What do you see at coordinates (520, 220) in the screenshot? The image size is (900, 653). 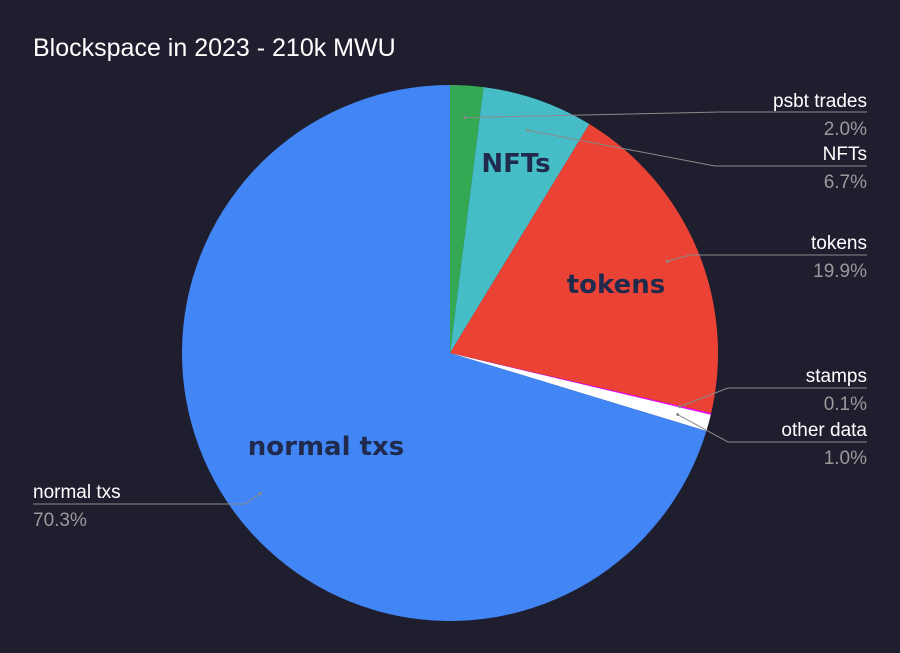 I see `pie-slice-nfts` at bounding box center [520, 220].